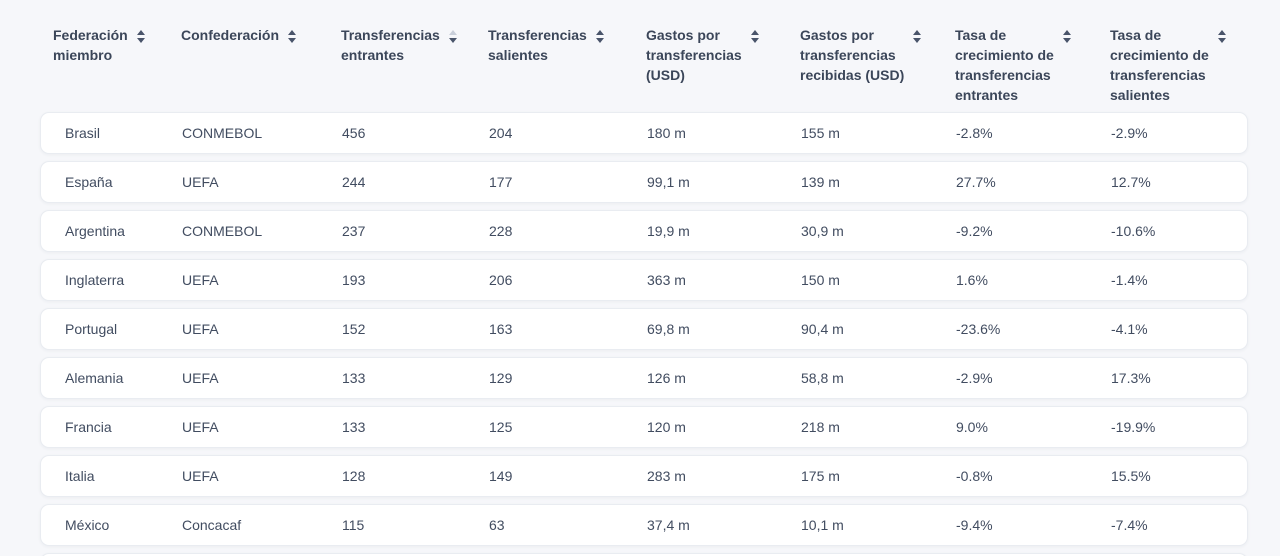 The image size is (1280, 556). I want to click on cell-federation: Portugal, so click(91, 329).